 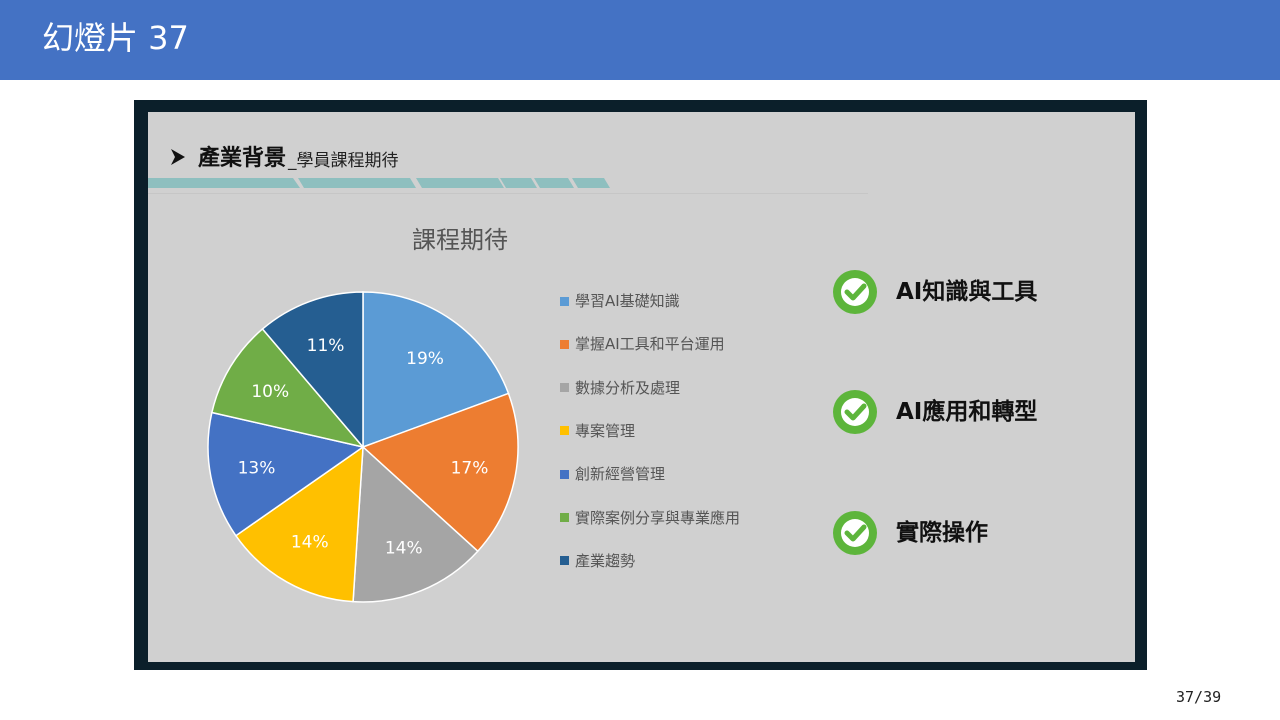 I want to click on highlight-item: AI知識與工具, so click(x=934, y=292).